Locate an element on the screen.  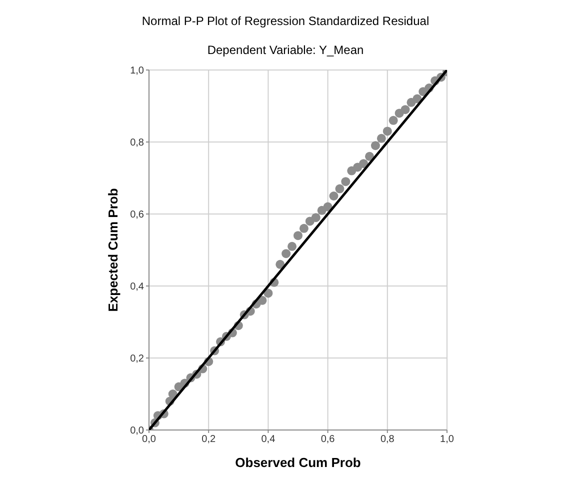
chart-title: Normal P-P Plot of Regression Standardized Residual is located at coordinates (285, 21).